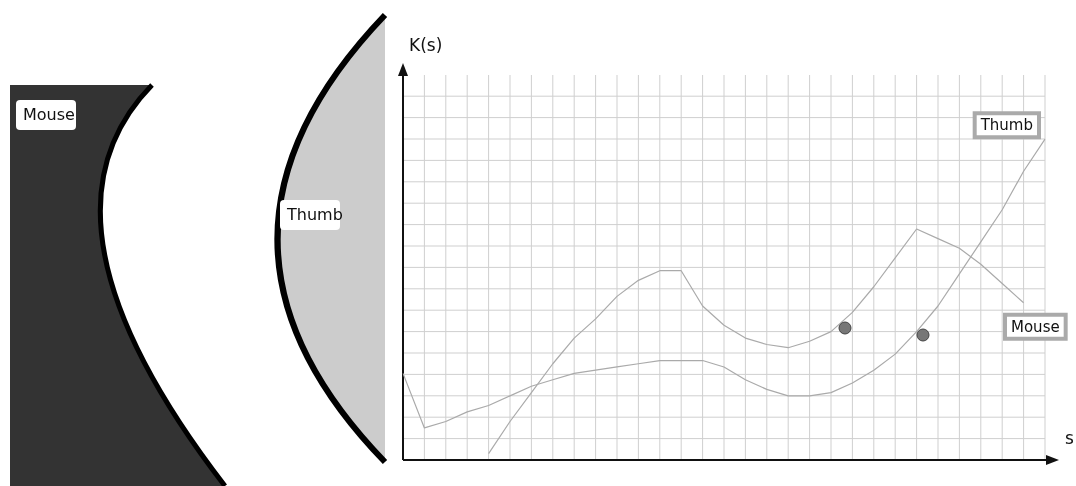 This screenshot has width=1076, height=486. I want to click on thumb-shape: Thumb, so click(331, 238).